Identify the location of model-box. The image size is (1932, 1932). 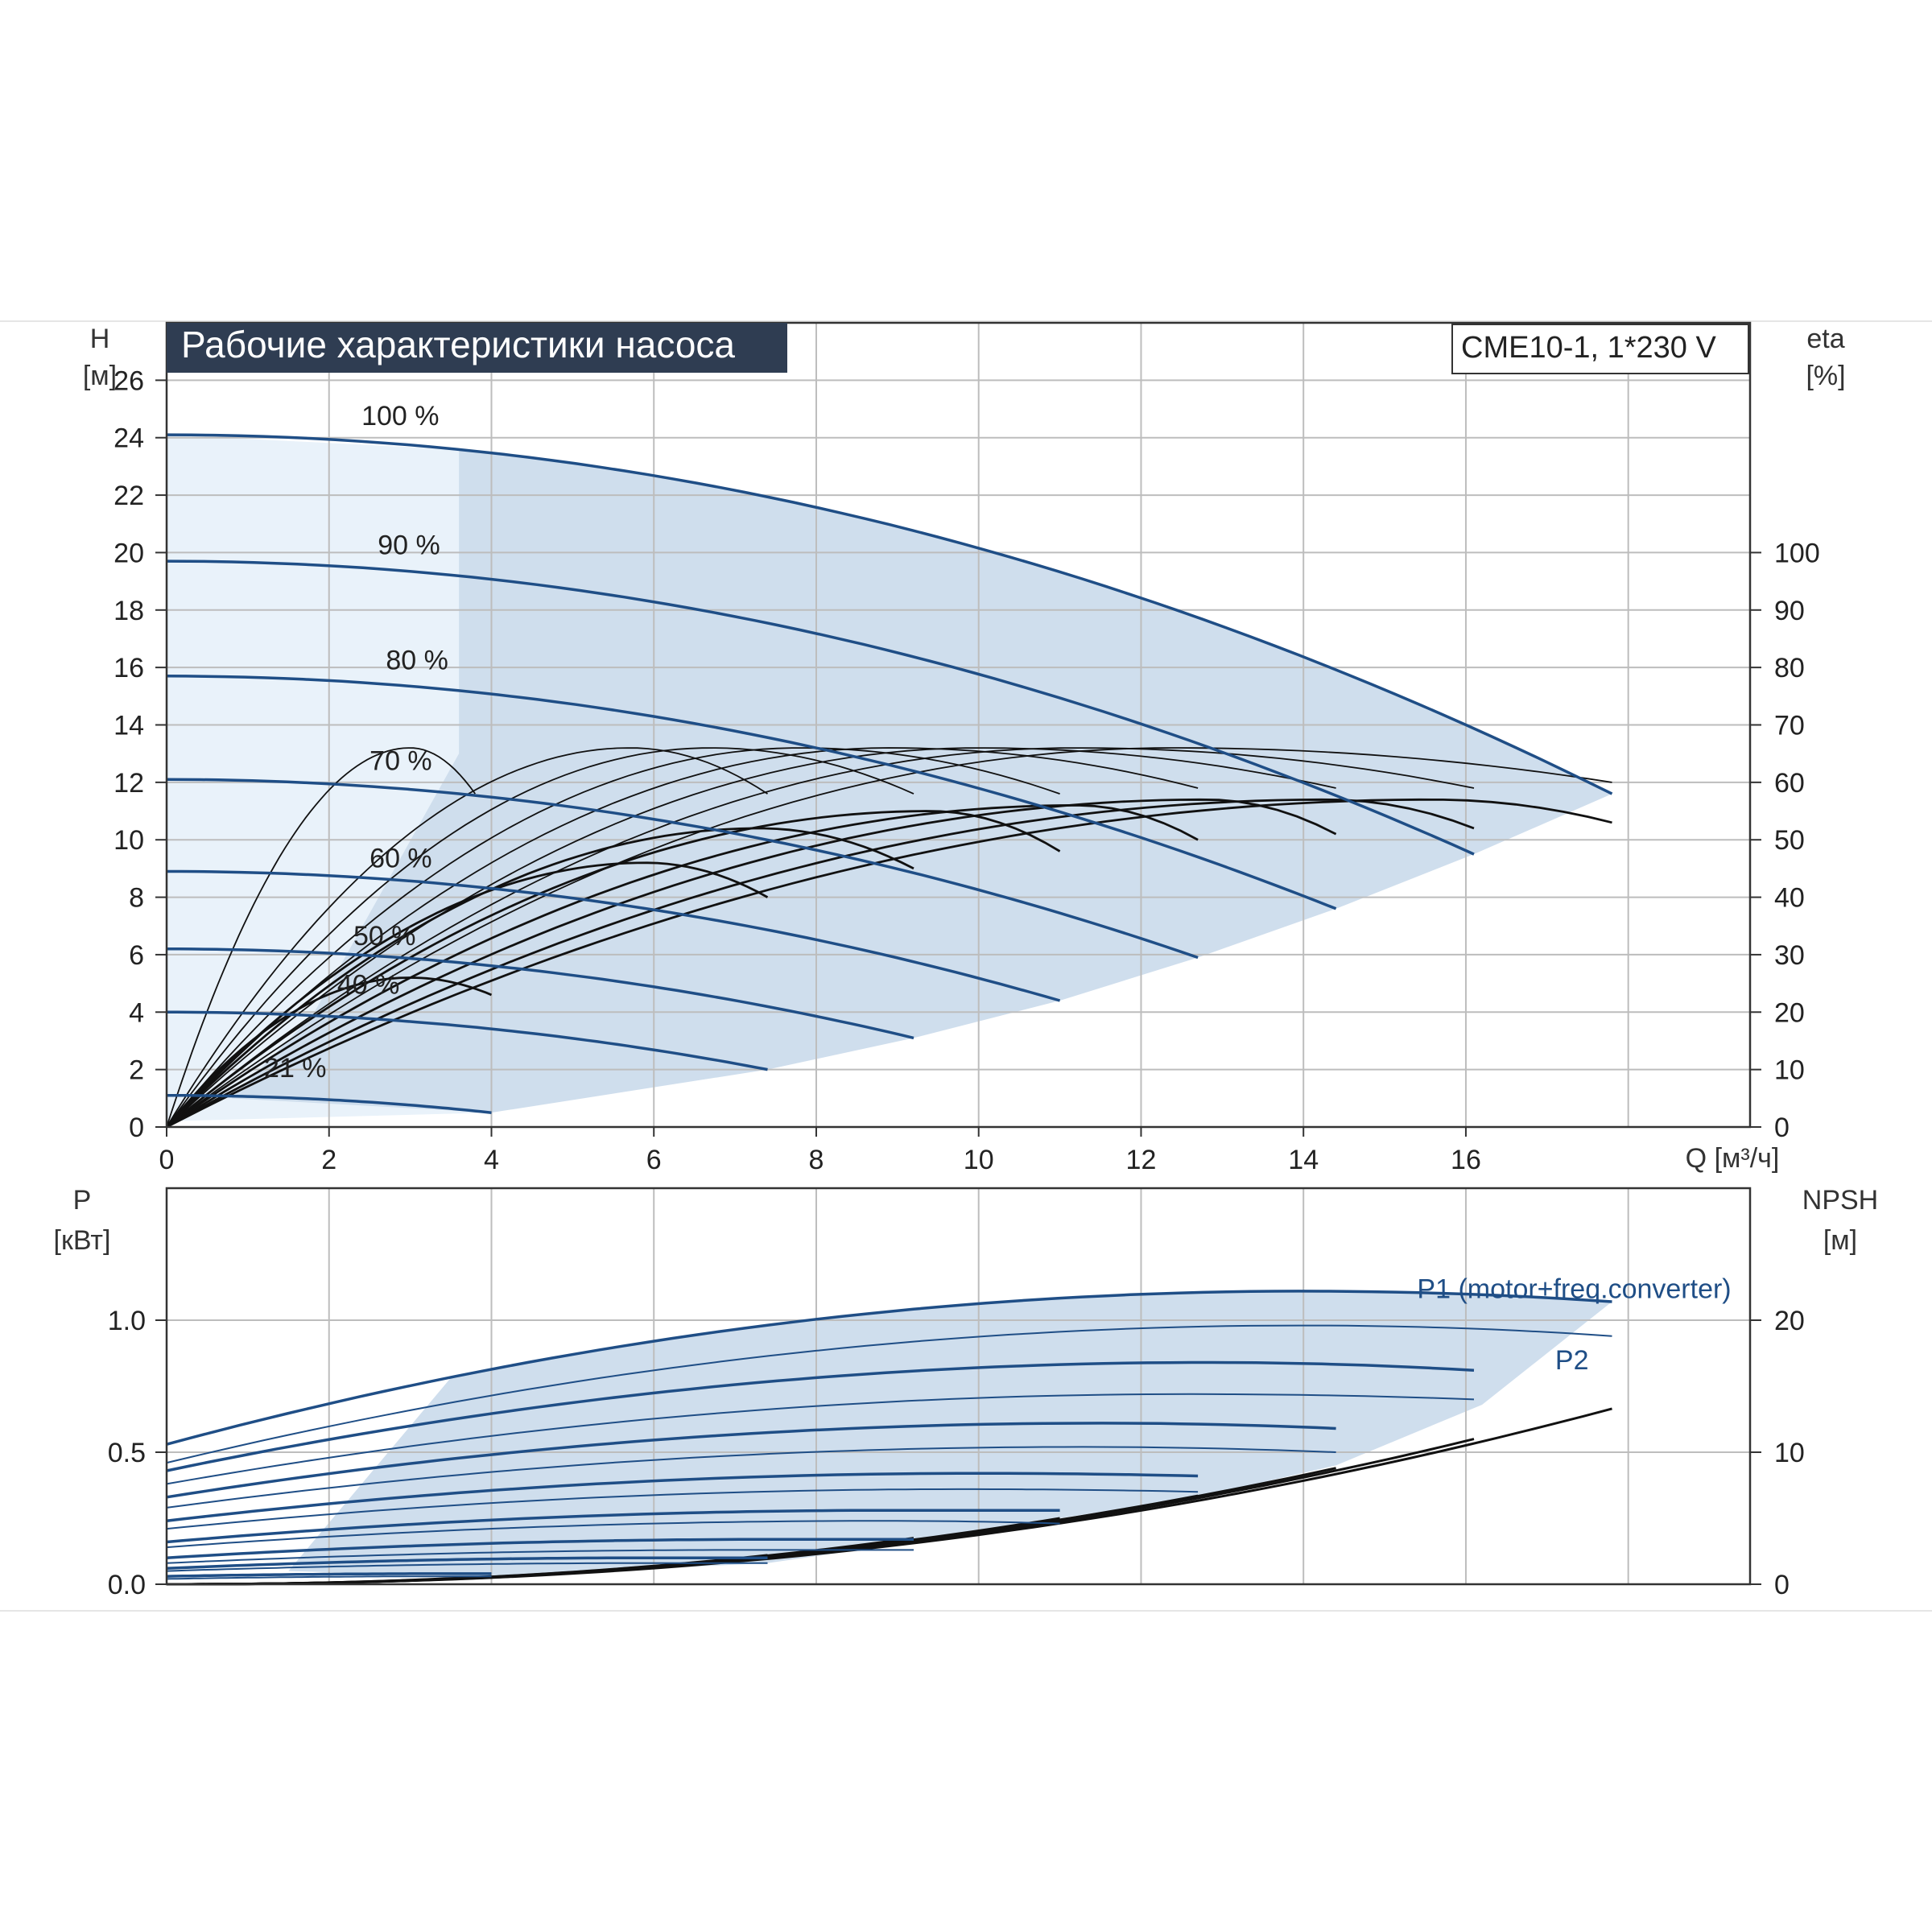
(1600, 349).